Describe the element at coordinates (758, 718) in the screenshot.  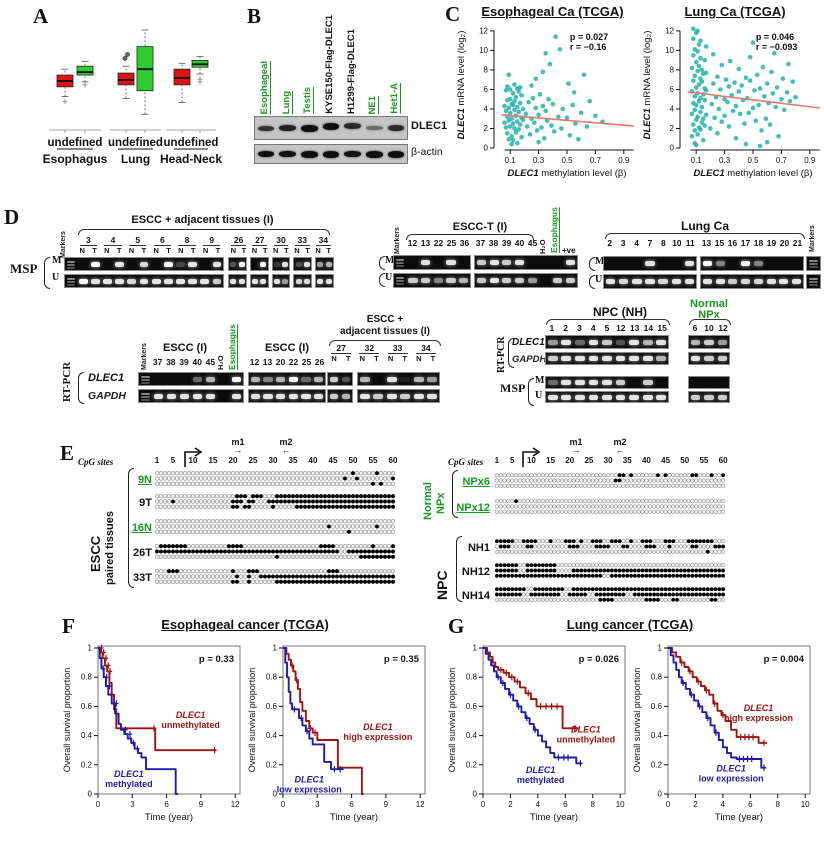
I see `svg-text: high expression` at that location.